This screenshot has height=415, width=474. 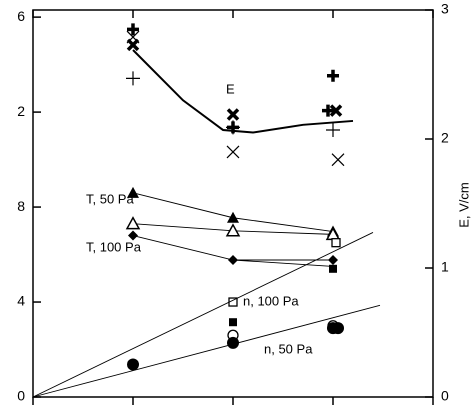 What do you see at coordinates (21, 301) in the screenshot?
I see `y-tick-label: 4` at bounding box center [21, 301].